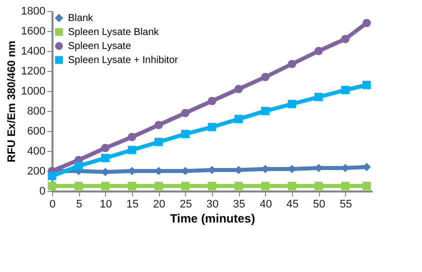 The image size is (422, 272). I want to click on x-tick-label: 5, so click(79, 204).